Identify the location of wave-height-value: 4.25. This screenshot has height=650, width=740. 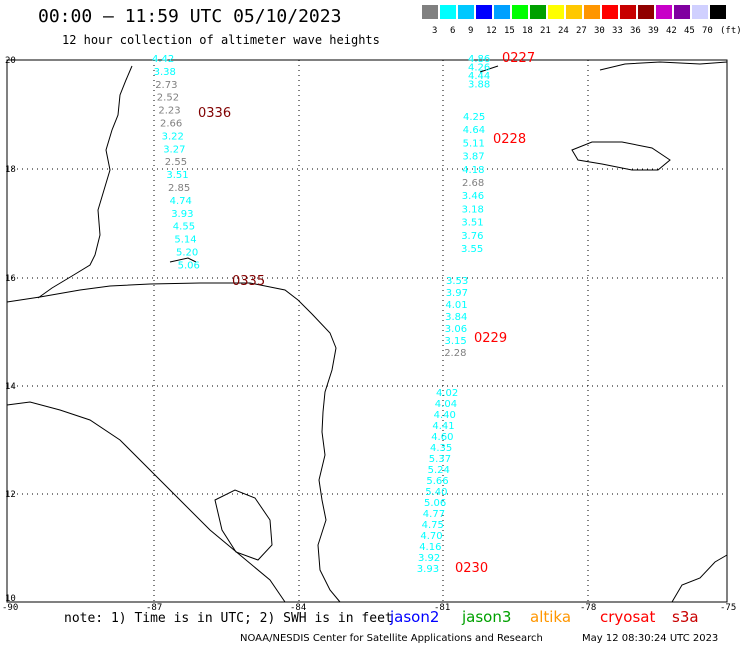
(474, 117).